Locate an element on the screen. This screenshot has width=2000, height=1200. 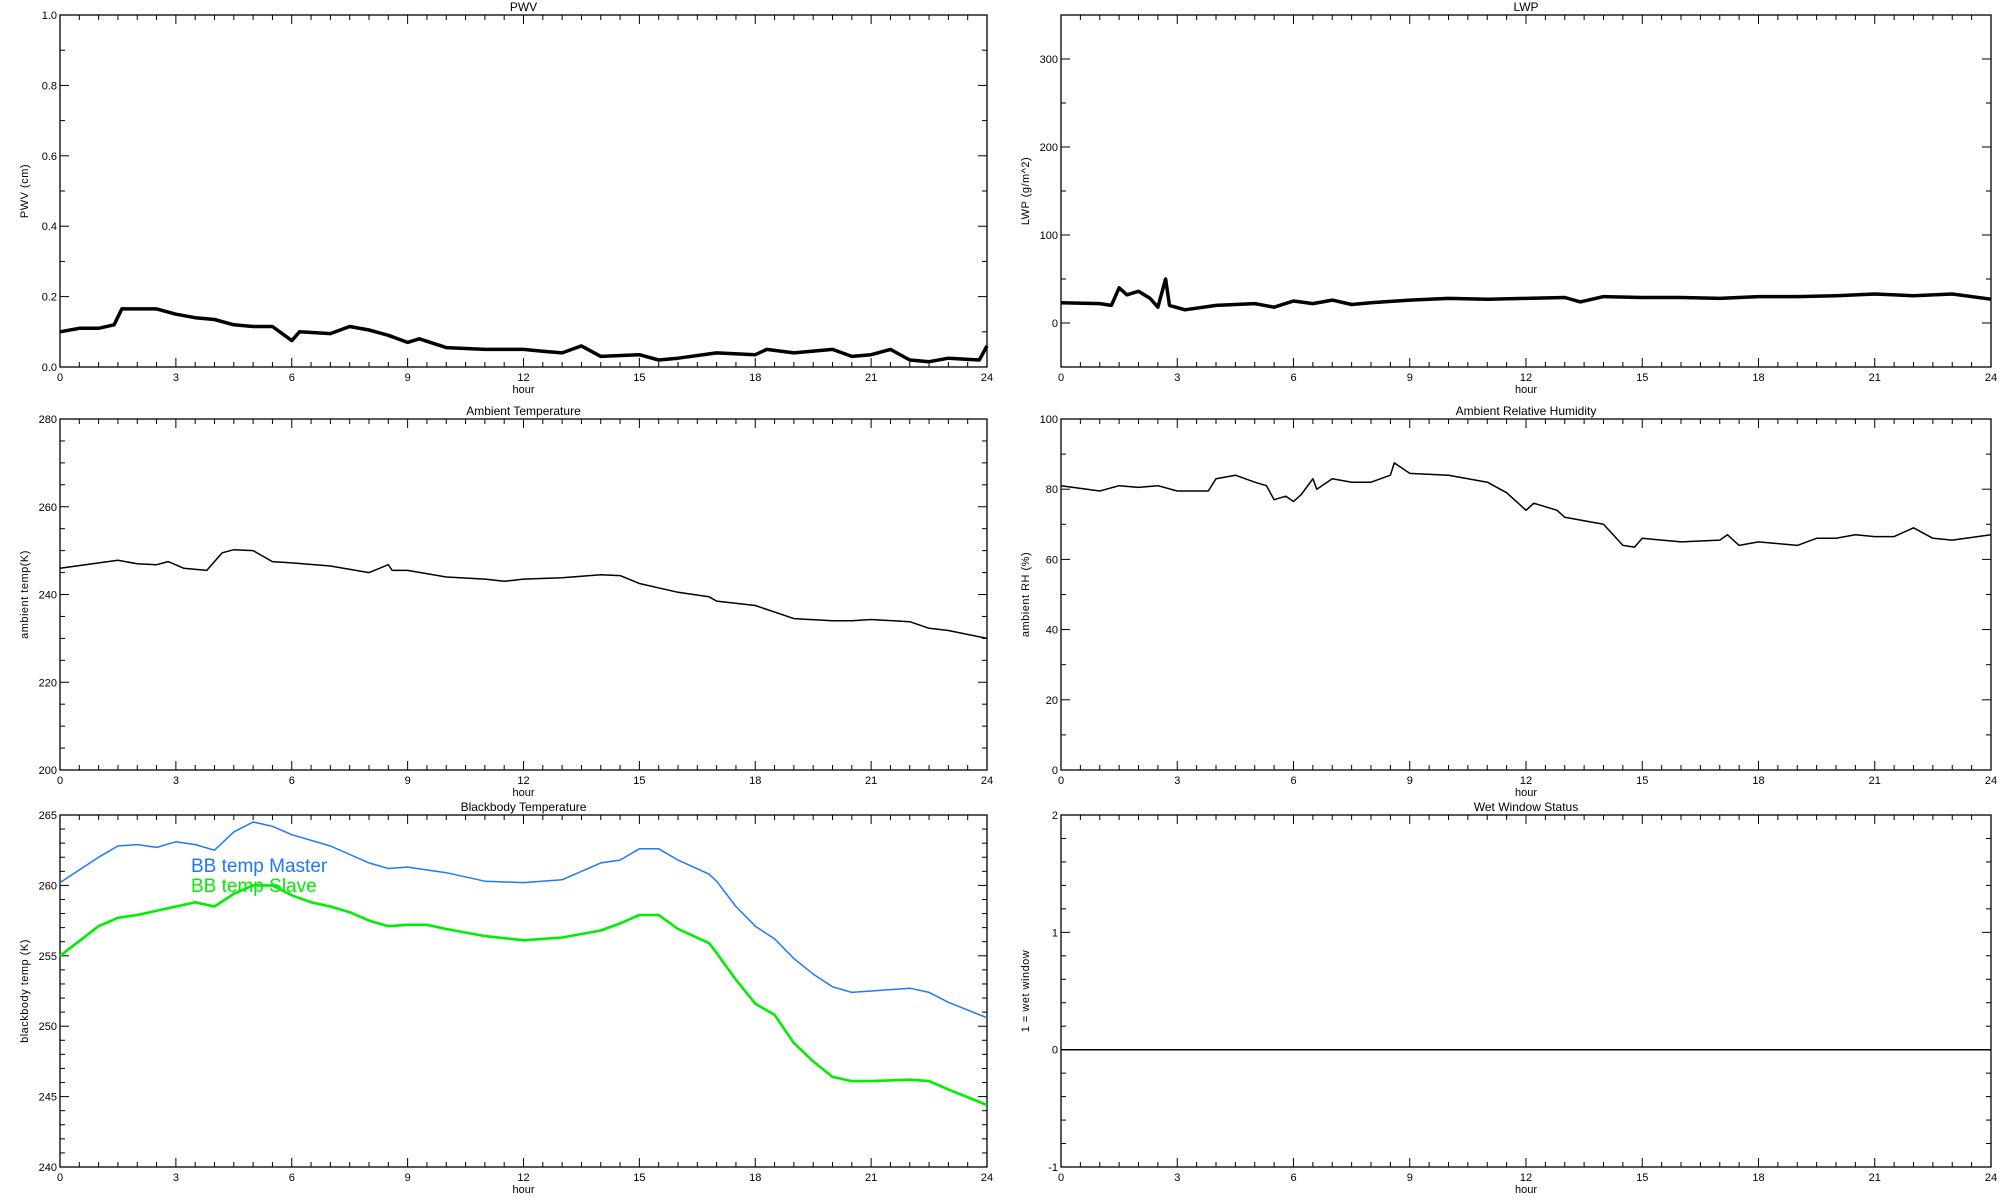
y-tick-label: 255 is located at coordinates (48, 957).